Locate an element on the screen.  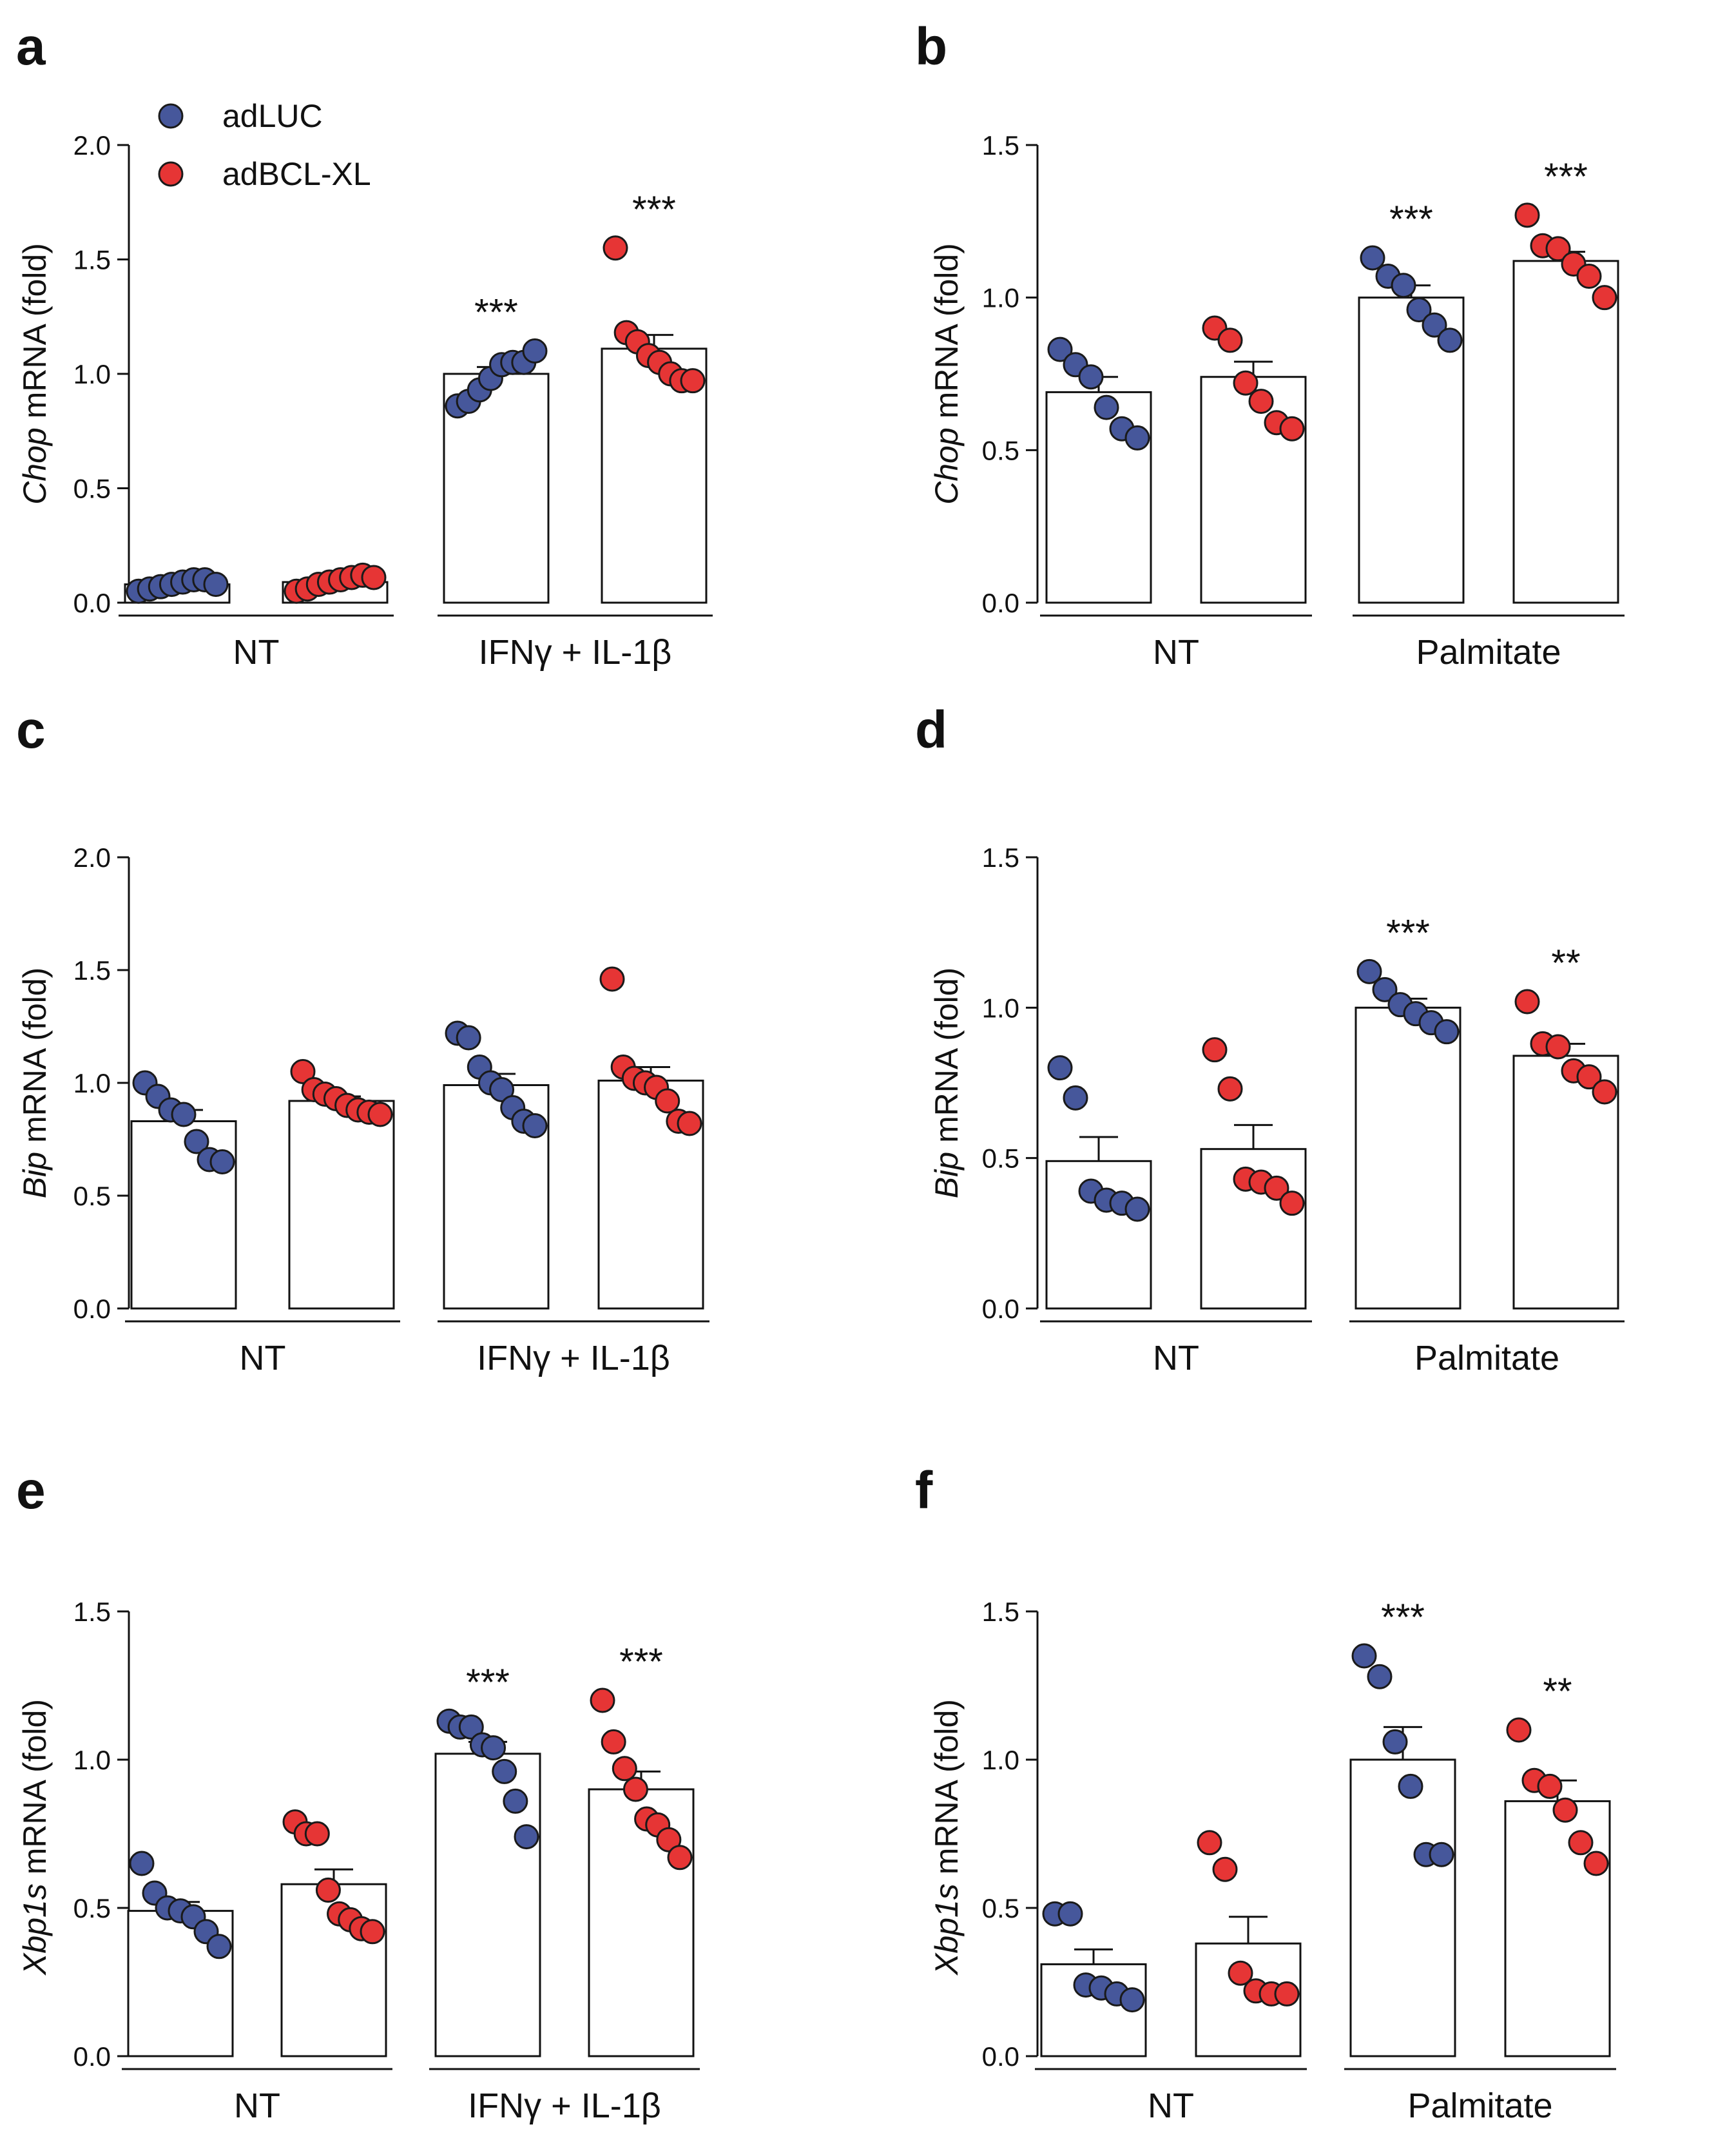
y-axis-label: Xbp1s mRNA (fold) is located at coordinates (35, 1837).